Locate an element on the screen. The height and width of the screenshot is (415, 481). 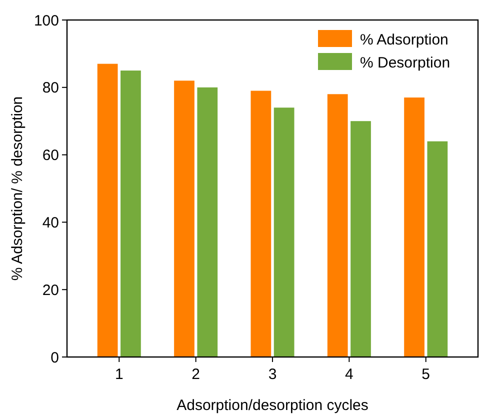
y-tick-label: 60 is located at coordinates (50, 155).